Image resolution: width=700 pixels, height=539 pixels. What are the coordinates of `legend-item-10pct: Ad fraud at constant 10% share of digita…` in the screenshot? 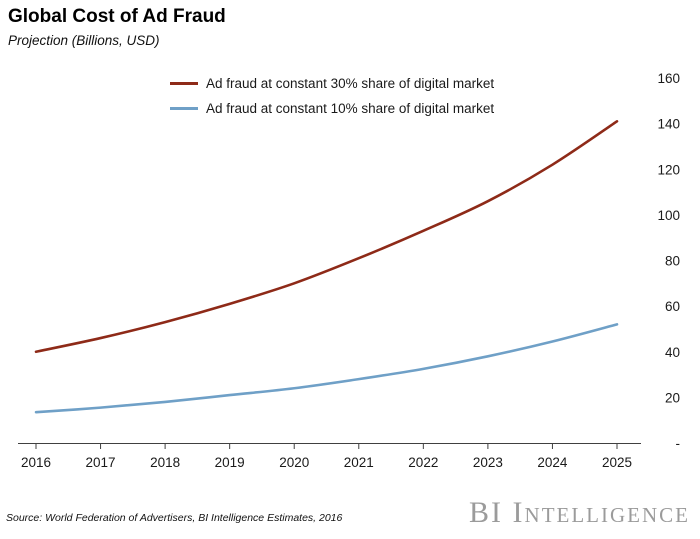 It's located at (332, 108).